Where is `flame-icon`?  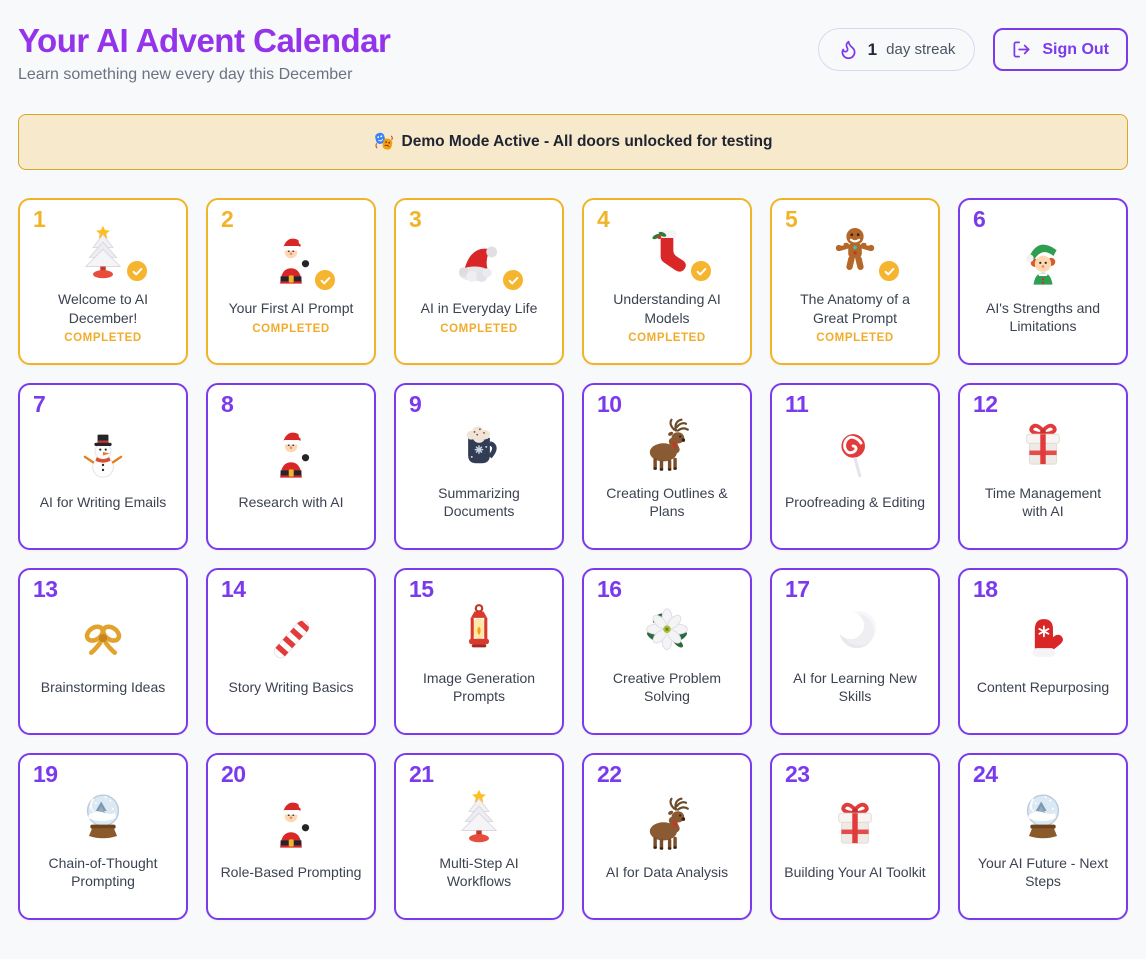
flame-icon is located at coordinates (848, 49).